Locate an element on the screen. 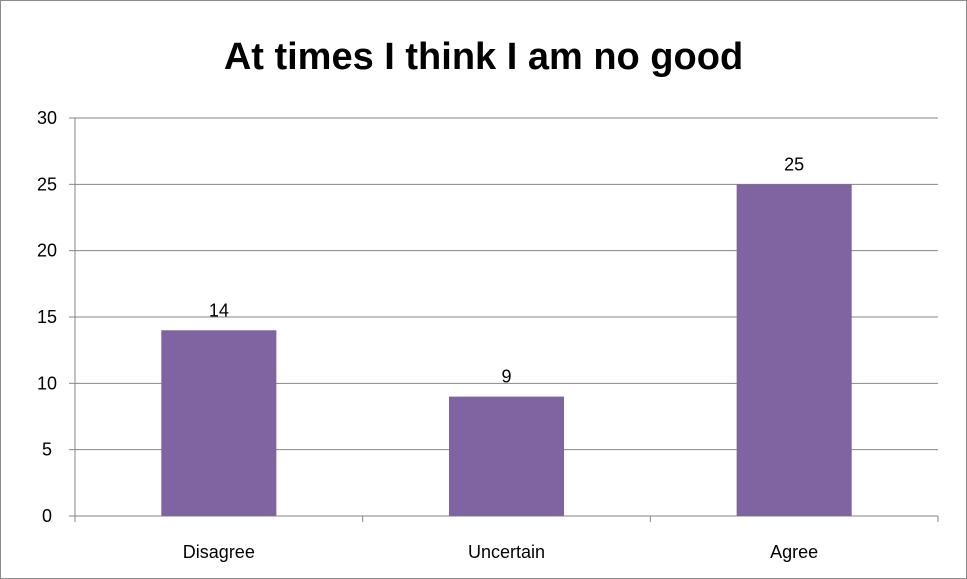 This screenshot has width=967, height=579. y-tick-label: 20 is located at coordinates (47, 251).